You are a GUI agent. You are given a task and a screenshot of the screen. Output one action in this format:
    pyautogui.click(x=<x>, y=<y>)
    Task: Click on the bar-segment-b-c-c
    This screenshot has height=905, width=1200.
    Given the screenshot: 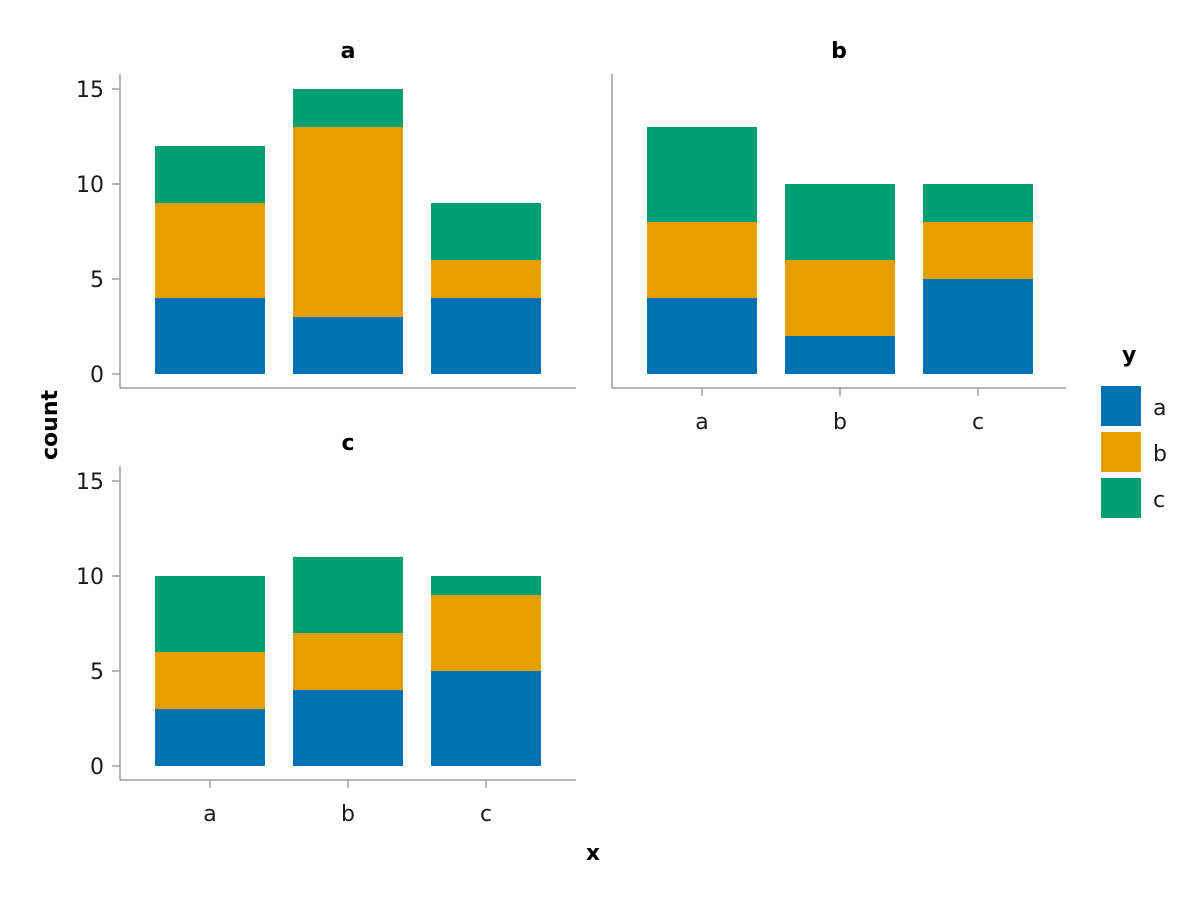 What is the action you would take?
    pyautogui.click(x=978, y=203)
    